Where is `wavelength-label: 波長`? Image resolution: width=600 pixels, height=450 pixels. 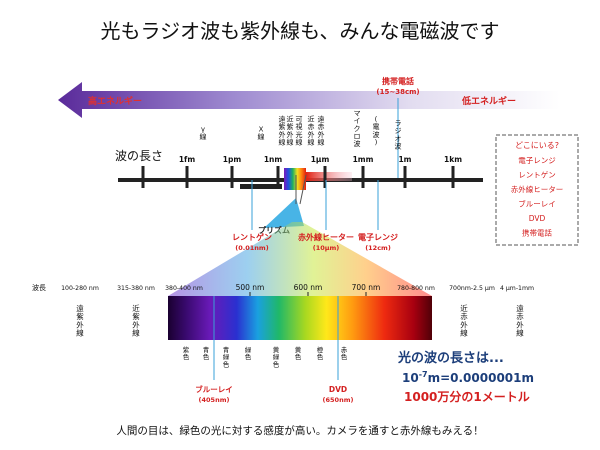 wavelength-label: 波長 is located at coordinates (39, 287).